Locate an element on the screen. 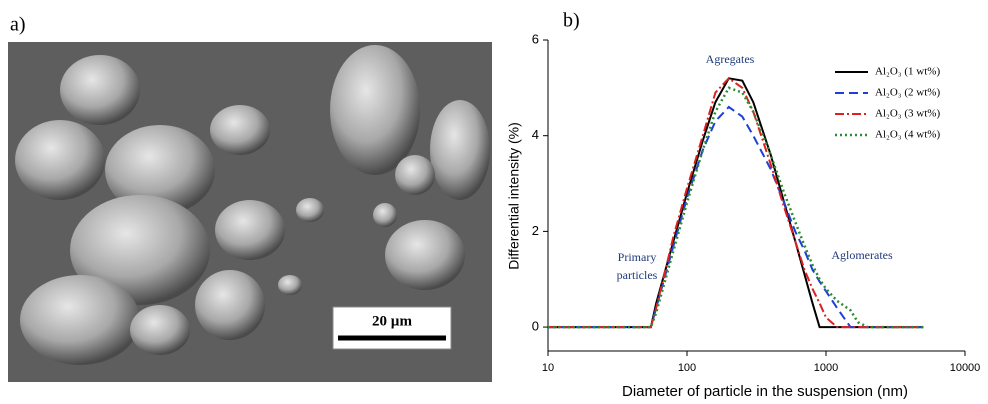  legend-label: Al₂O₃ (1 wt%) is located at coordinates (907, 72).